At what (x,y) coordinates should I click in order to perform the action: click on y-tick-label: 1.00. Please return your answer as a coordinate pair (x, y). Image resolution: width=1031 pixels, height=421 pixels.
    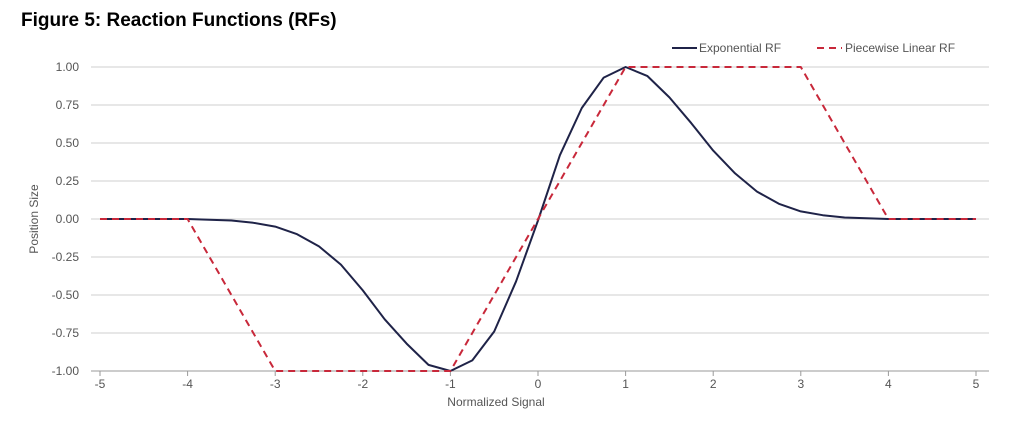
    Looking at the image, I should click on (68, 67).